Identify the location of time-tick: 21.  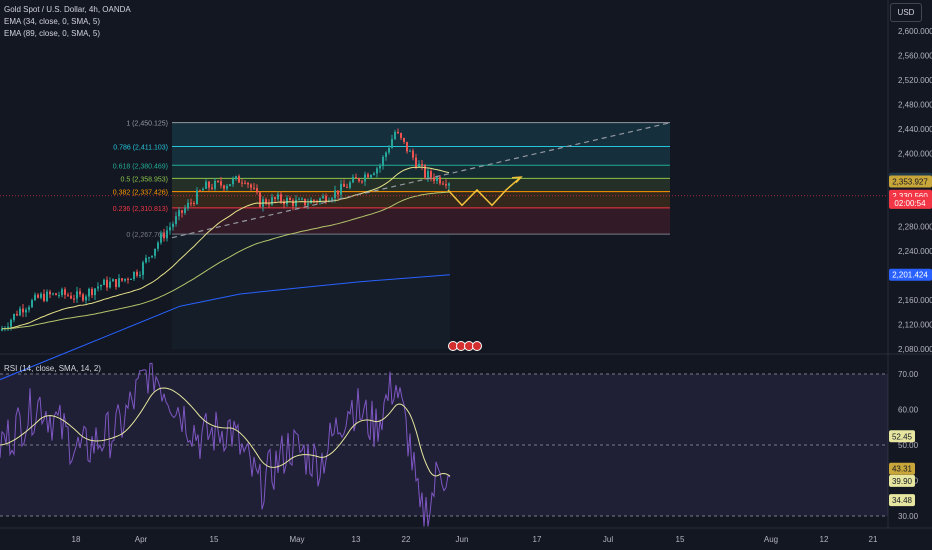
(873, 539).